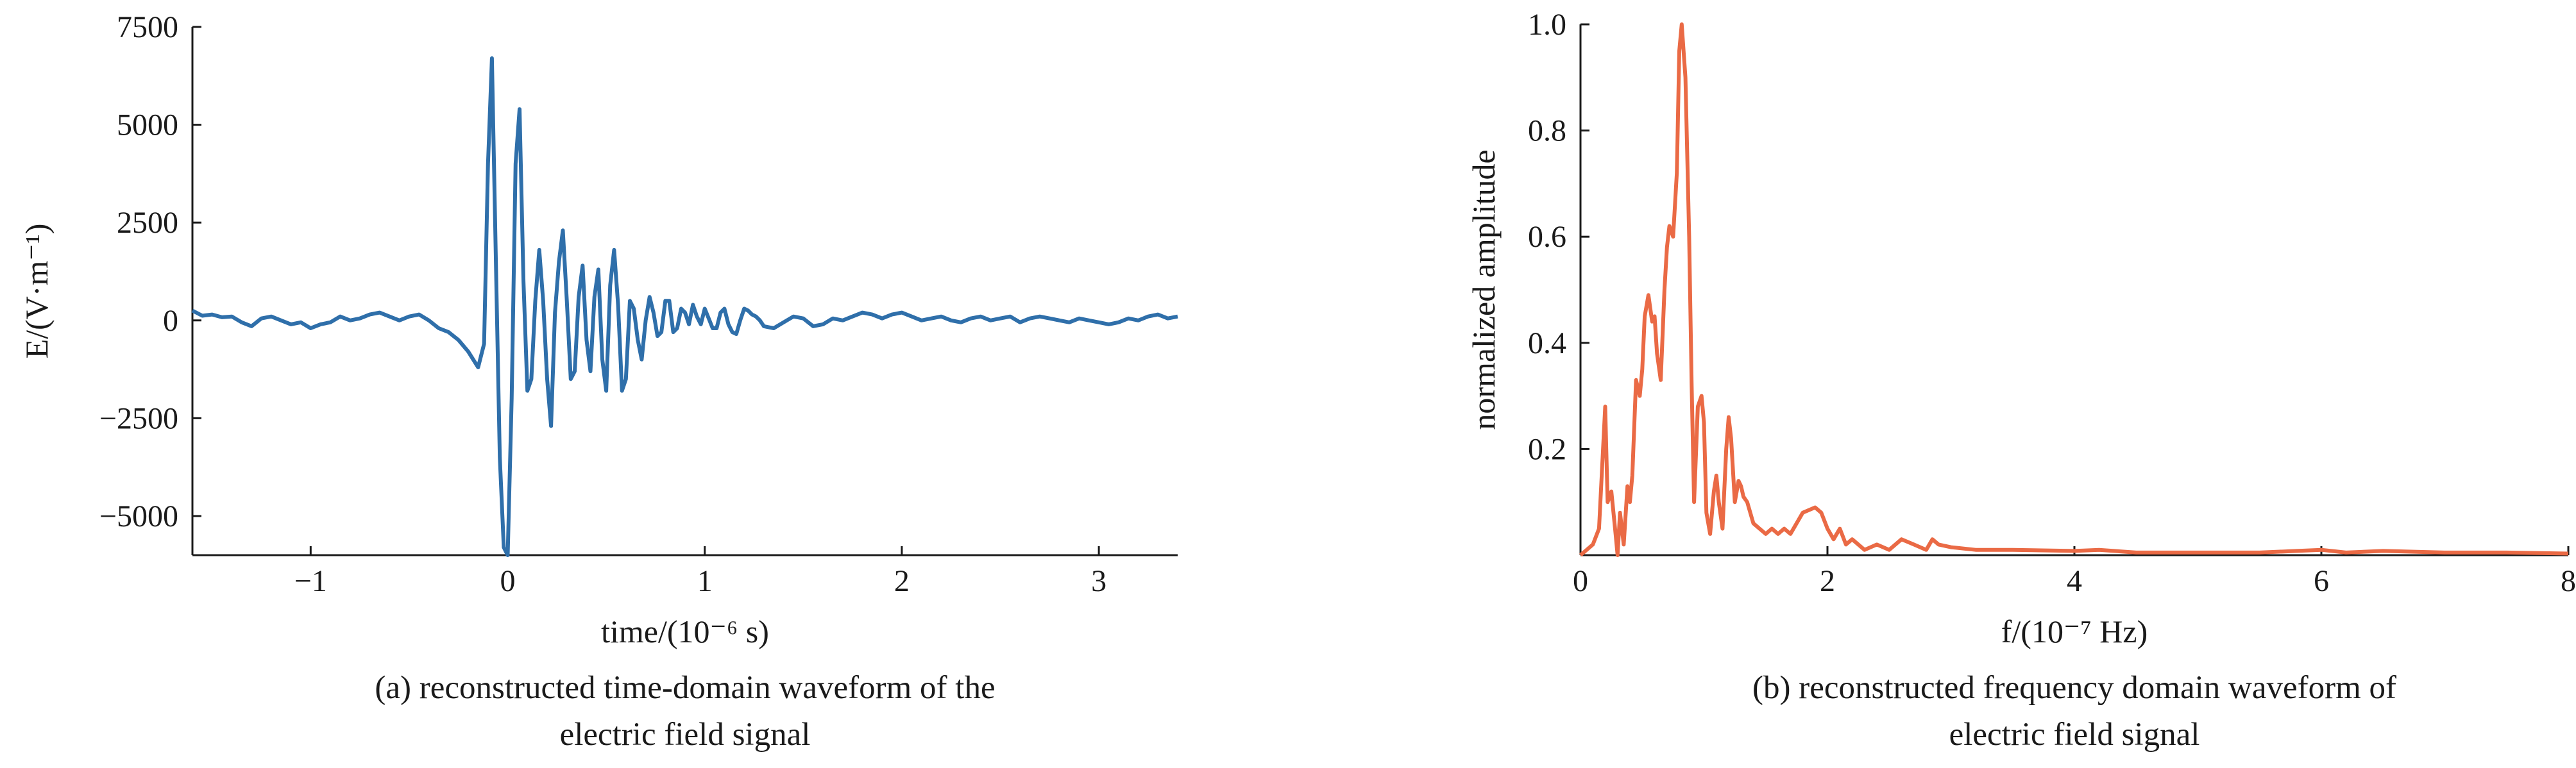 This screenshot has width=2576, height=768. What do you see at coordinates (1547, 343) in the screenshot?
I see `y-tick-label: 0.4` at bounding box center [1547, 343].